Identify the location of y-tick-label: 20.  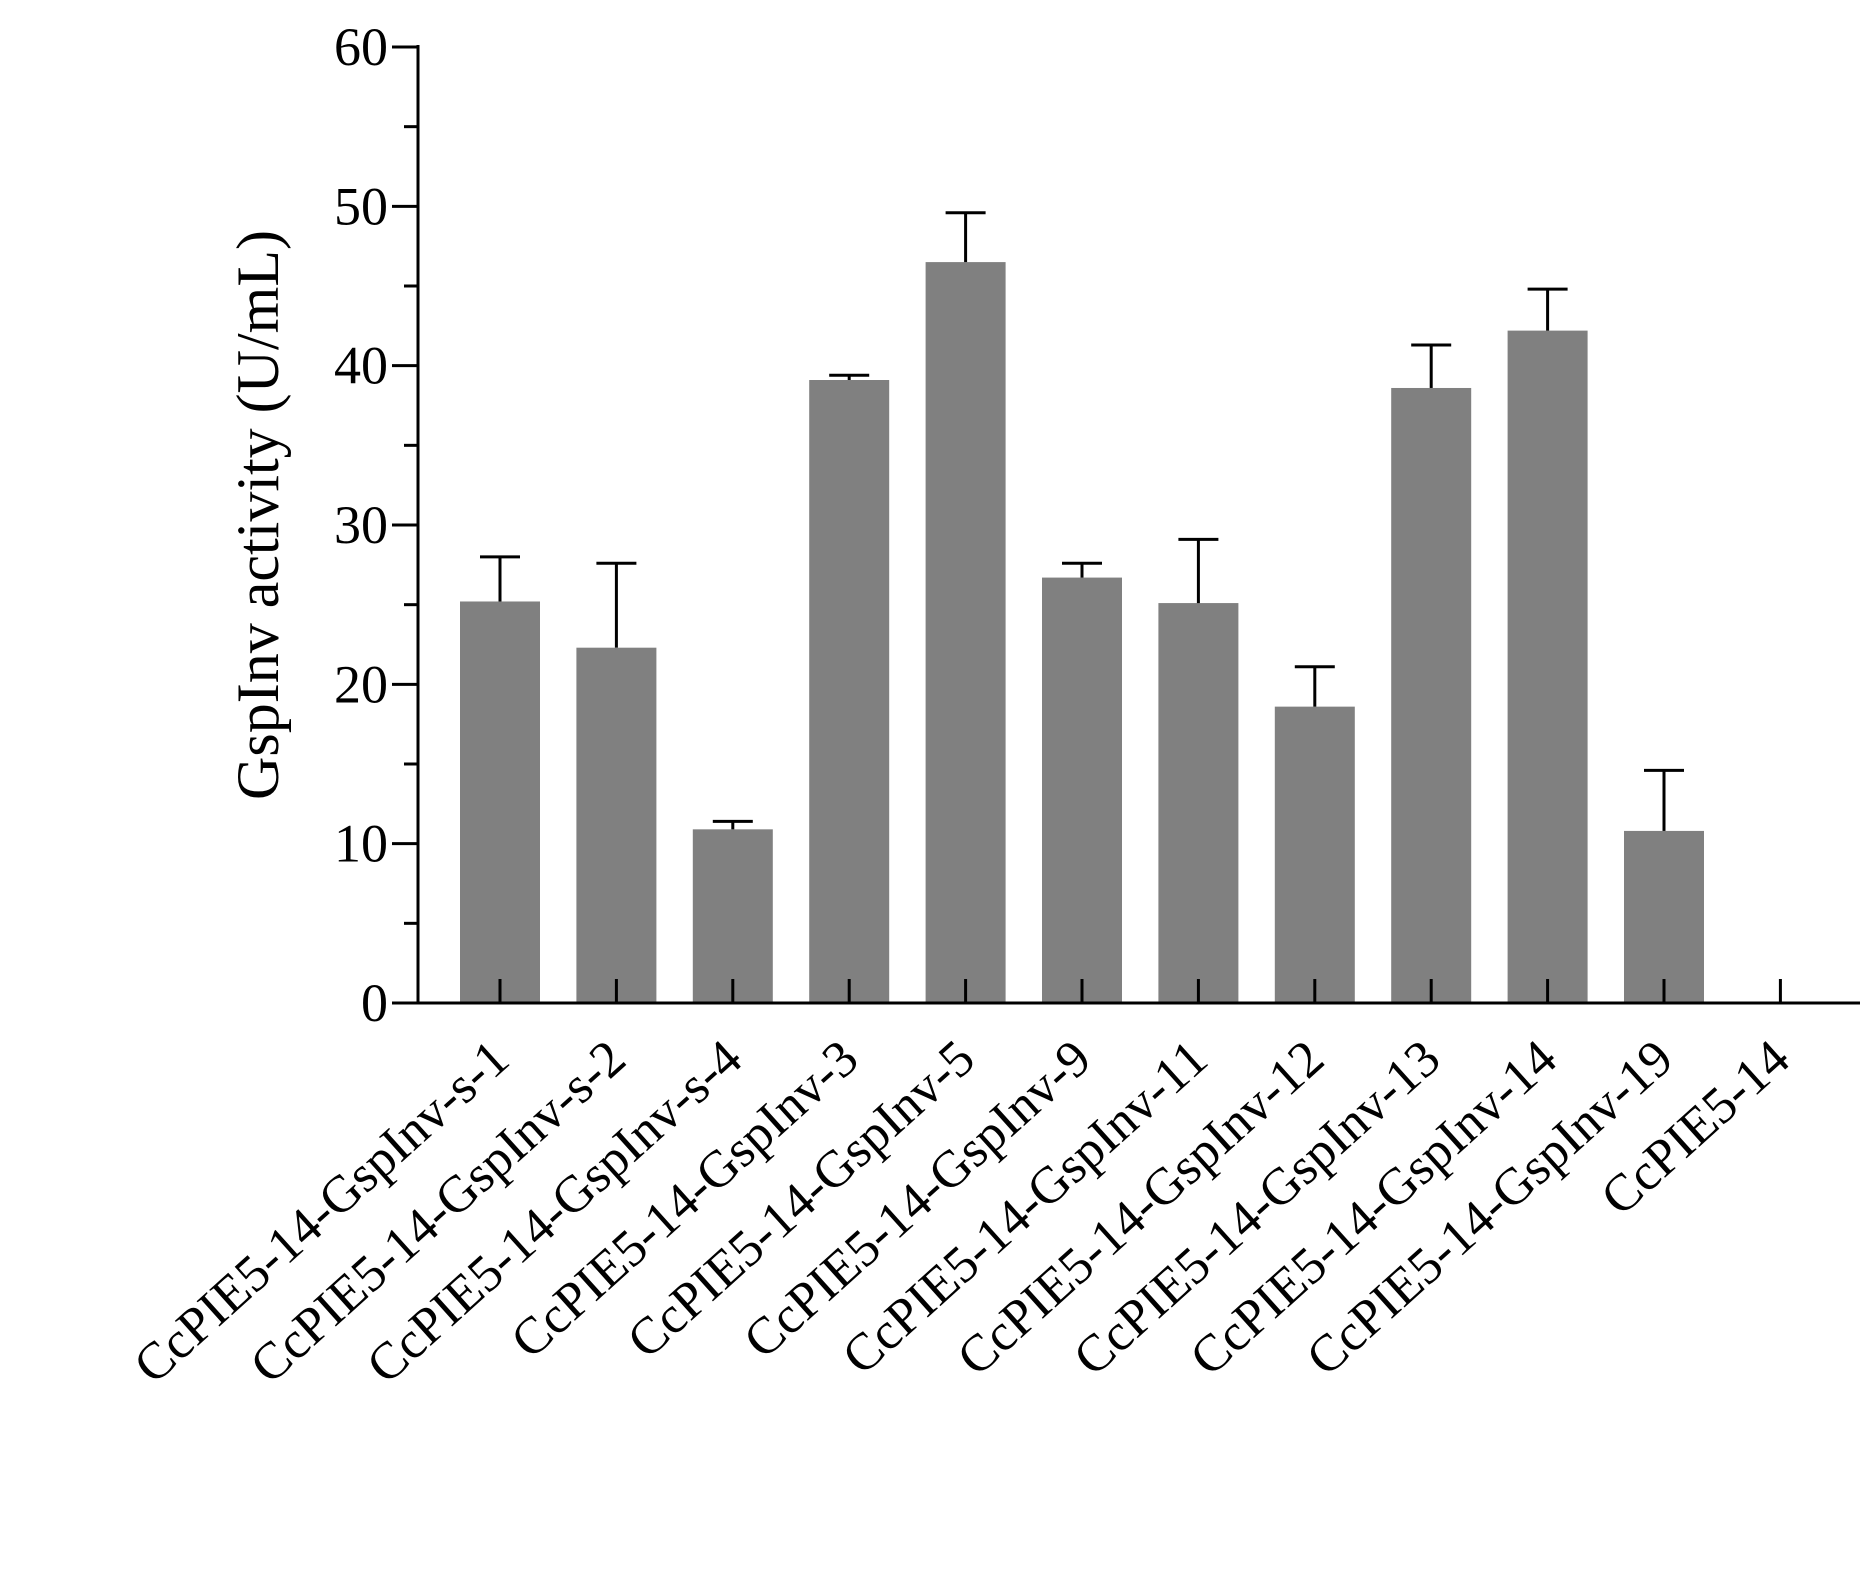
(361, 684).